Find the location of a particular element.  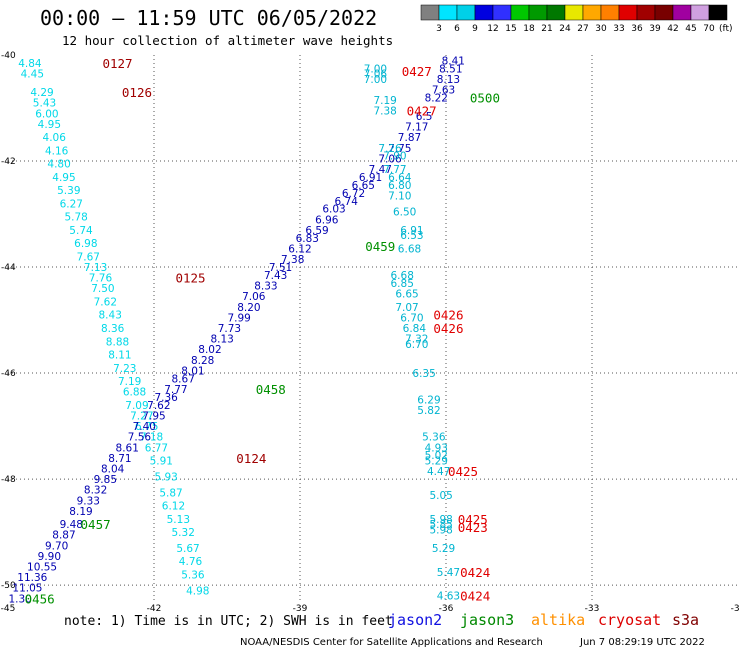

wave-height-point: 8.32 is located at coordinates (95, 491).